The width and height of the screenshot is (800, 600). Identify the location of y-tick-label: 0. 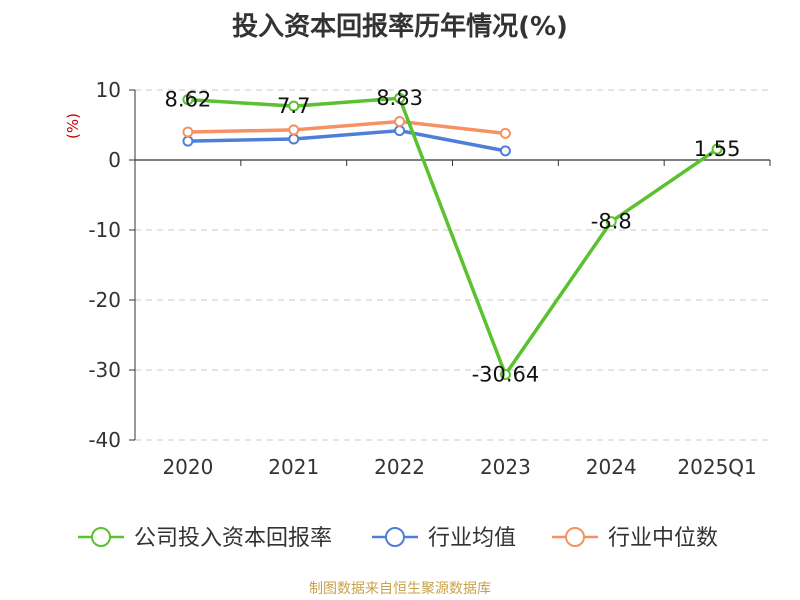
(114, 160).